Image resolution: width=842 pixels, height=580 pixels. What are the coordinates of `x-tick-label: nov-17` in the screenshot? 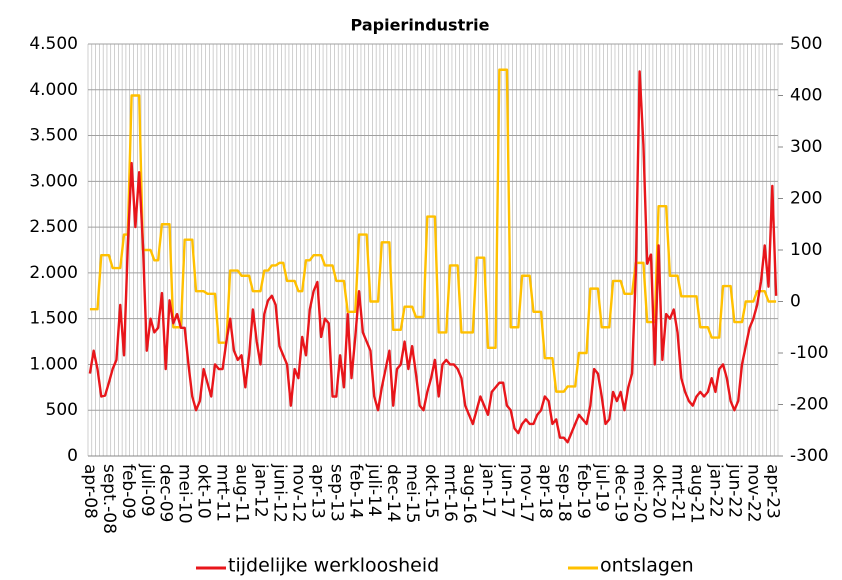 It's located at (526, 493).